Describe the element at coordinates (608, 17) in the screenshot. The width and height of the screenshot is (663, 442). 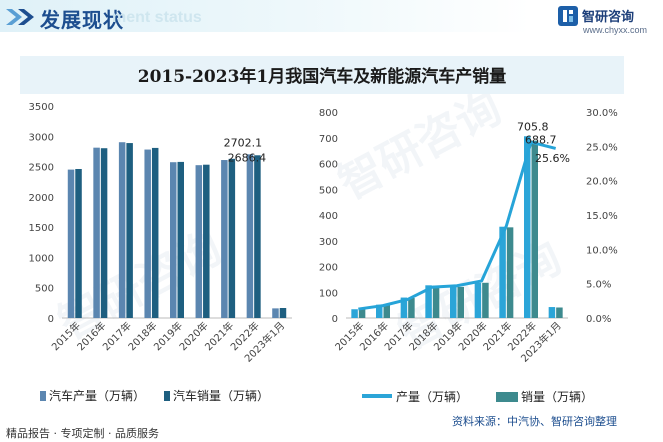
I see `logo-name: 智研咨询` at that location.